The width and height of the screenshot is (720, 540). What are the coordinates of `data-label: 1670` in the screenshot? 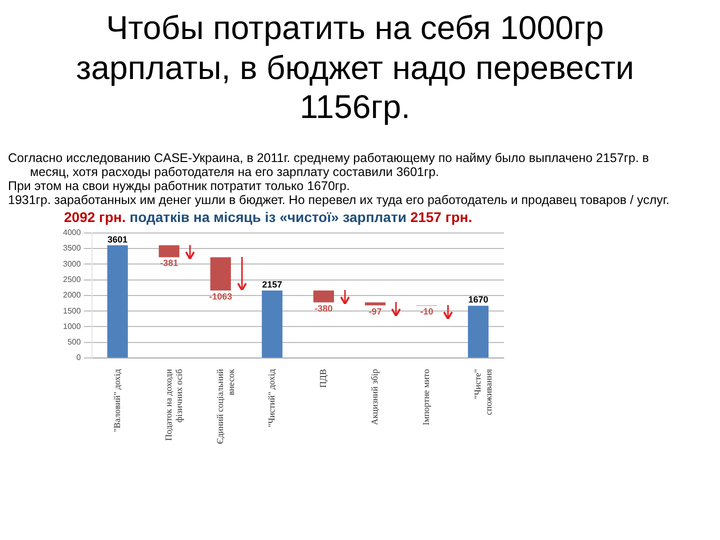 It's located at (478, 299).